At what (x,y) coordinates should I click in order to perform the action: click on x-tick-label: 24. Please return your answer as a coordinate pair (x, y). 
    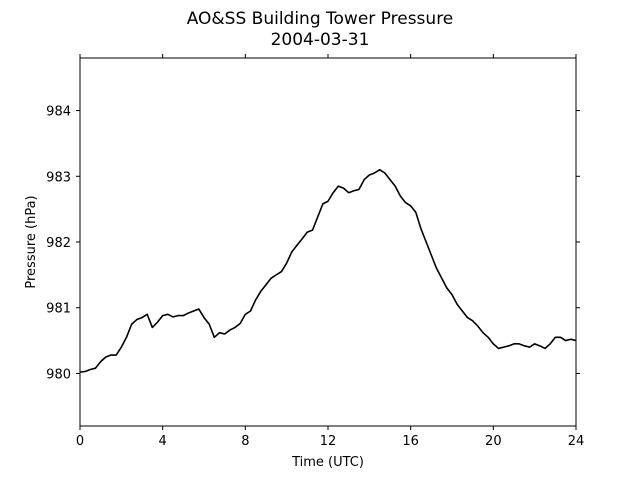
    Looking at the image, I should click on (576, 441).